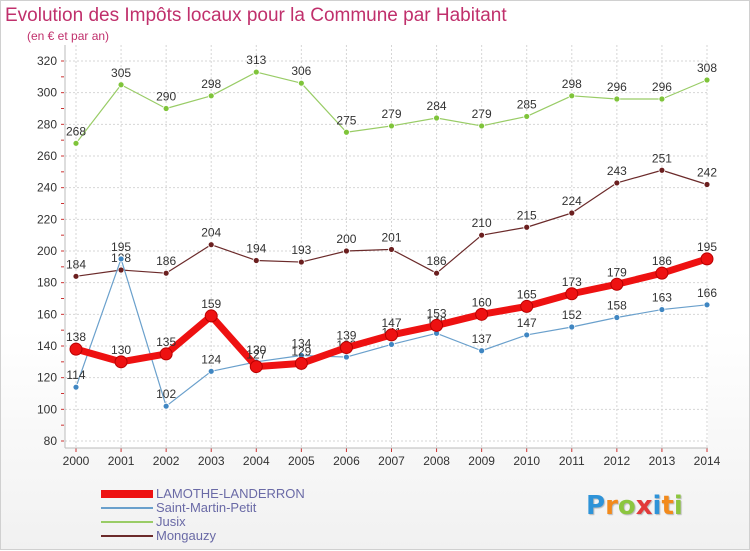 Image resolution: width=750 pixels, height=551 pixels. What do you see at coordinates (206, 507) in the screenshot?
I see `legend-label: Saint-Martin-Petit` at bounding box center [206, 507].